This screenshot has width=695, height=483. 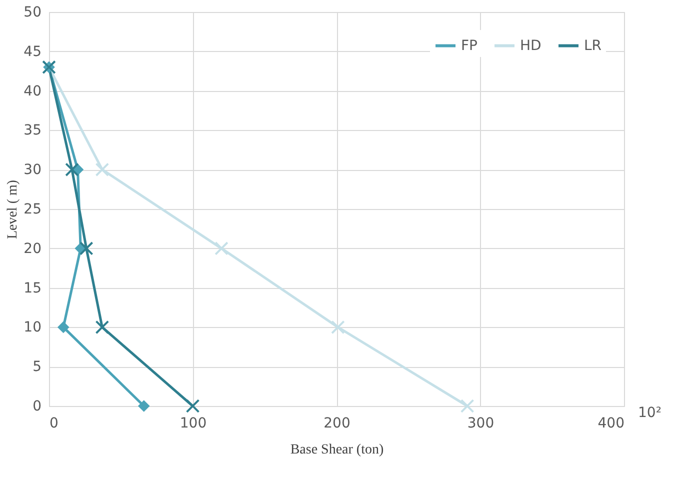 I want to click on x-tick-label: 0, so click(x=54, y=424).